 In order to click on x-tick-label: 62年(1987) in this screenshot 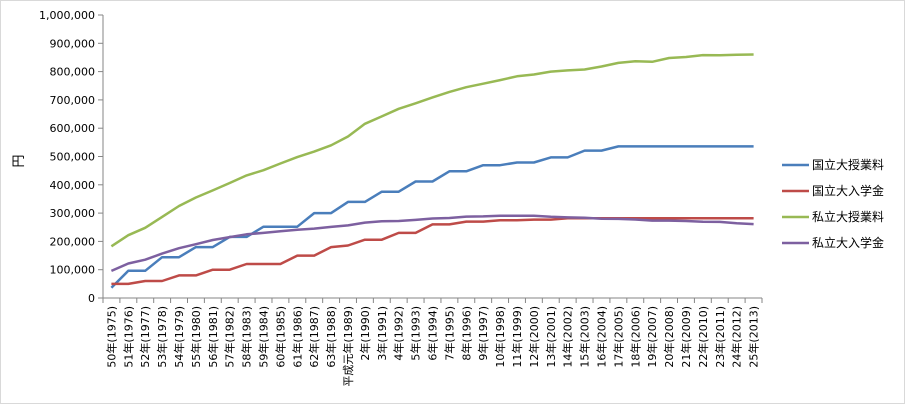, I will do `click(314, 337)`.